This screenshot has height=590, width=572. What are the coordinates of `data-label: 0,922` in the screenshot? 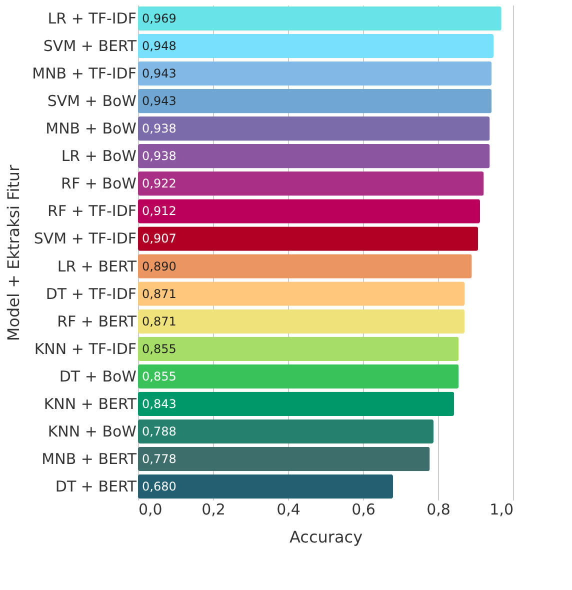 It's located at (159, 183).